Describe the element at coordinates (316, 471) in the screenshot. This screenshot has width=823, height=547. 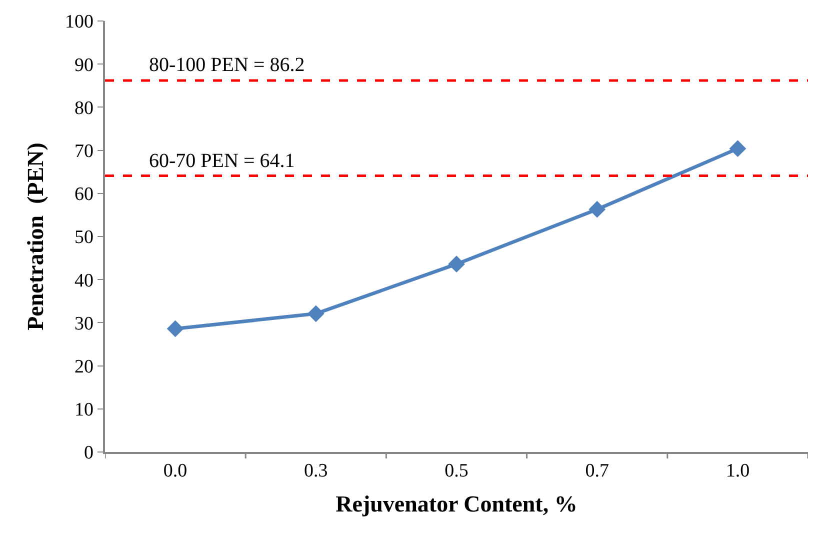
I see `x-tick-label: 0.3` at that location.